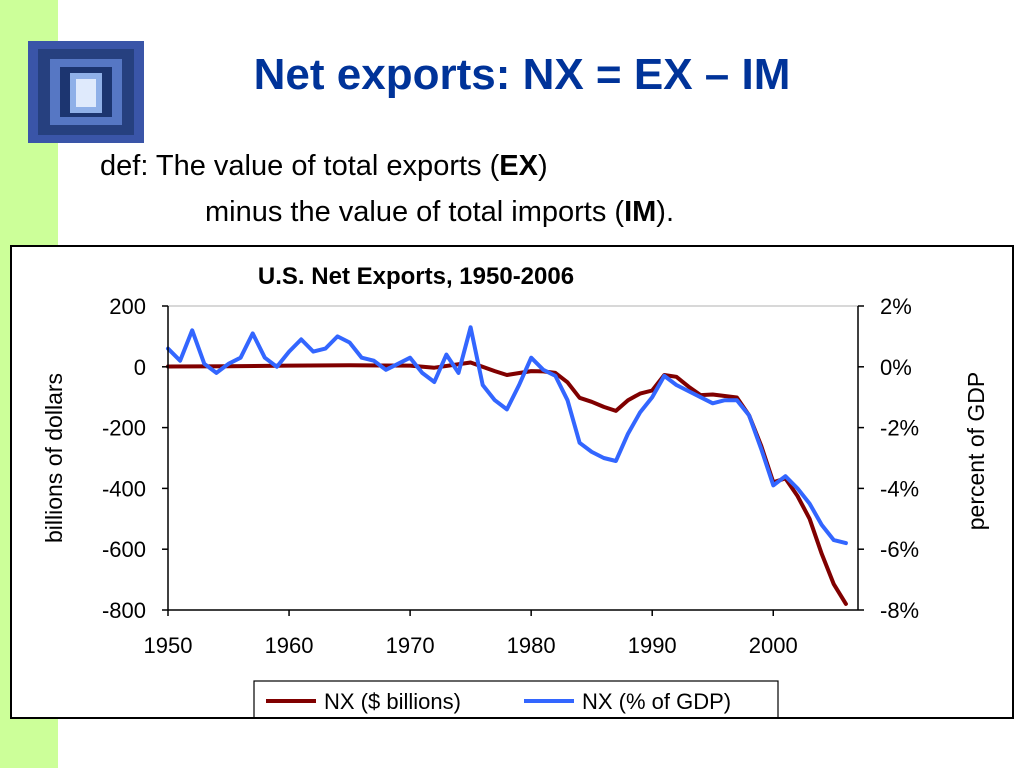  I want to click on x-tick-label: 2000, so click(773, 645).